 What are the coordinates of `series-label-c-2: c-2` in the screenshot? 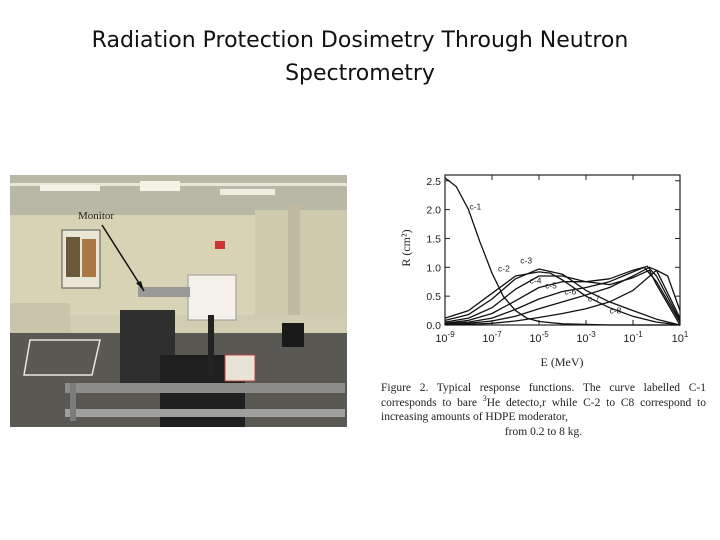 It's located at (504, 268).